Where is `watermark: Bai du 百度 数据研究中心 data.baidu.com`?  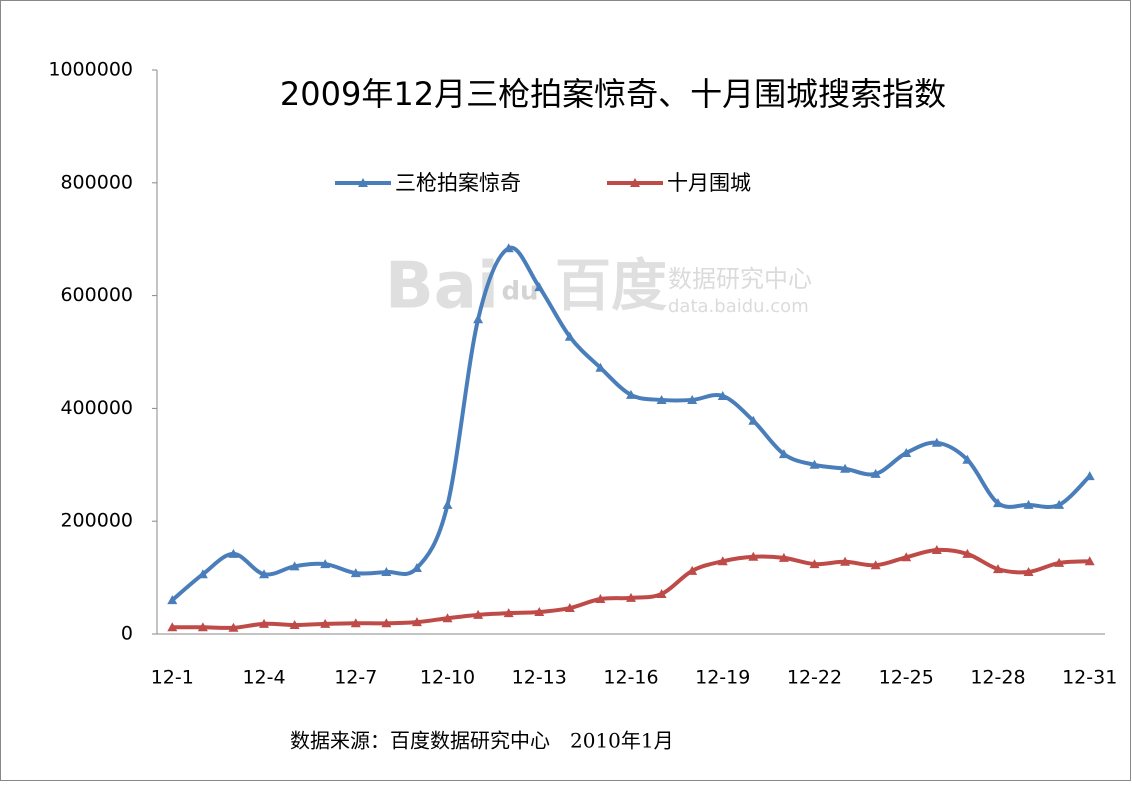 watermark: Bai du 百度 数据研究中心 data.baidu.com is located at coordinates (598, 287).